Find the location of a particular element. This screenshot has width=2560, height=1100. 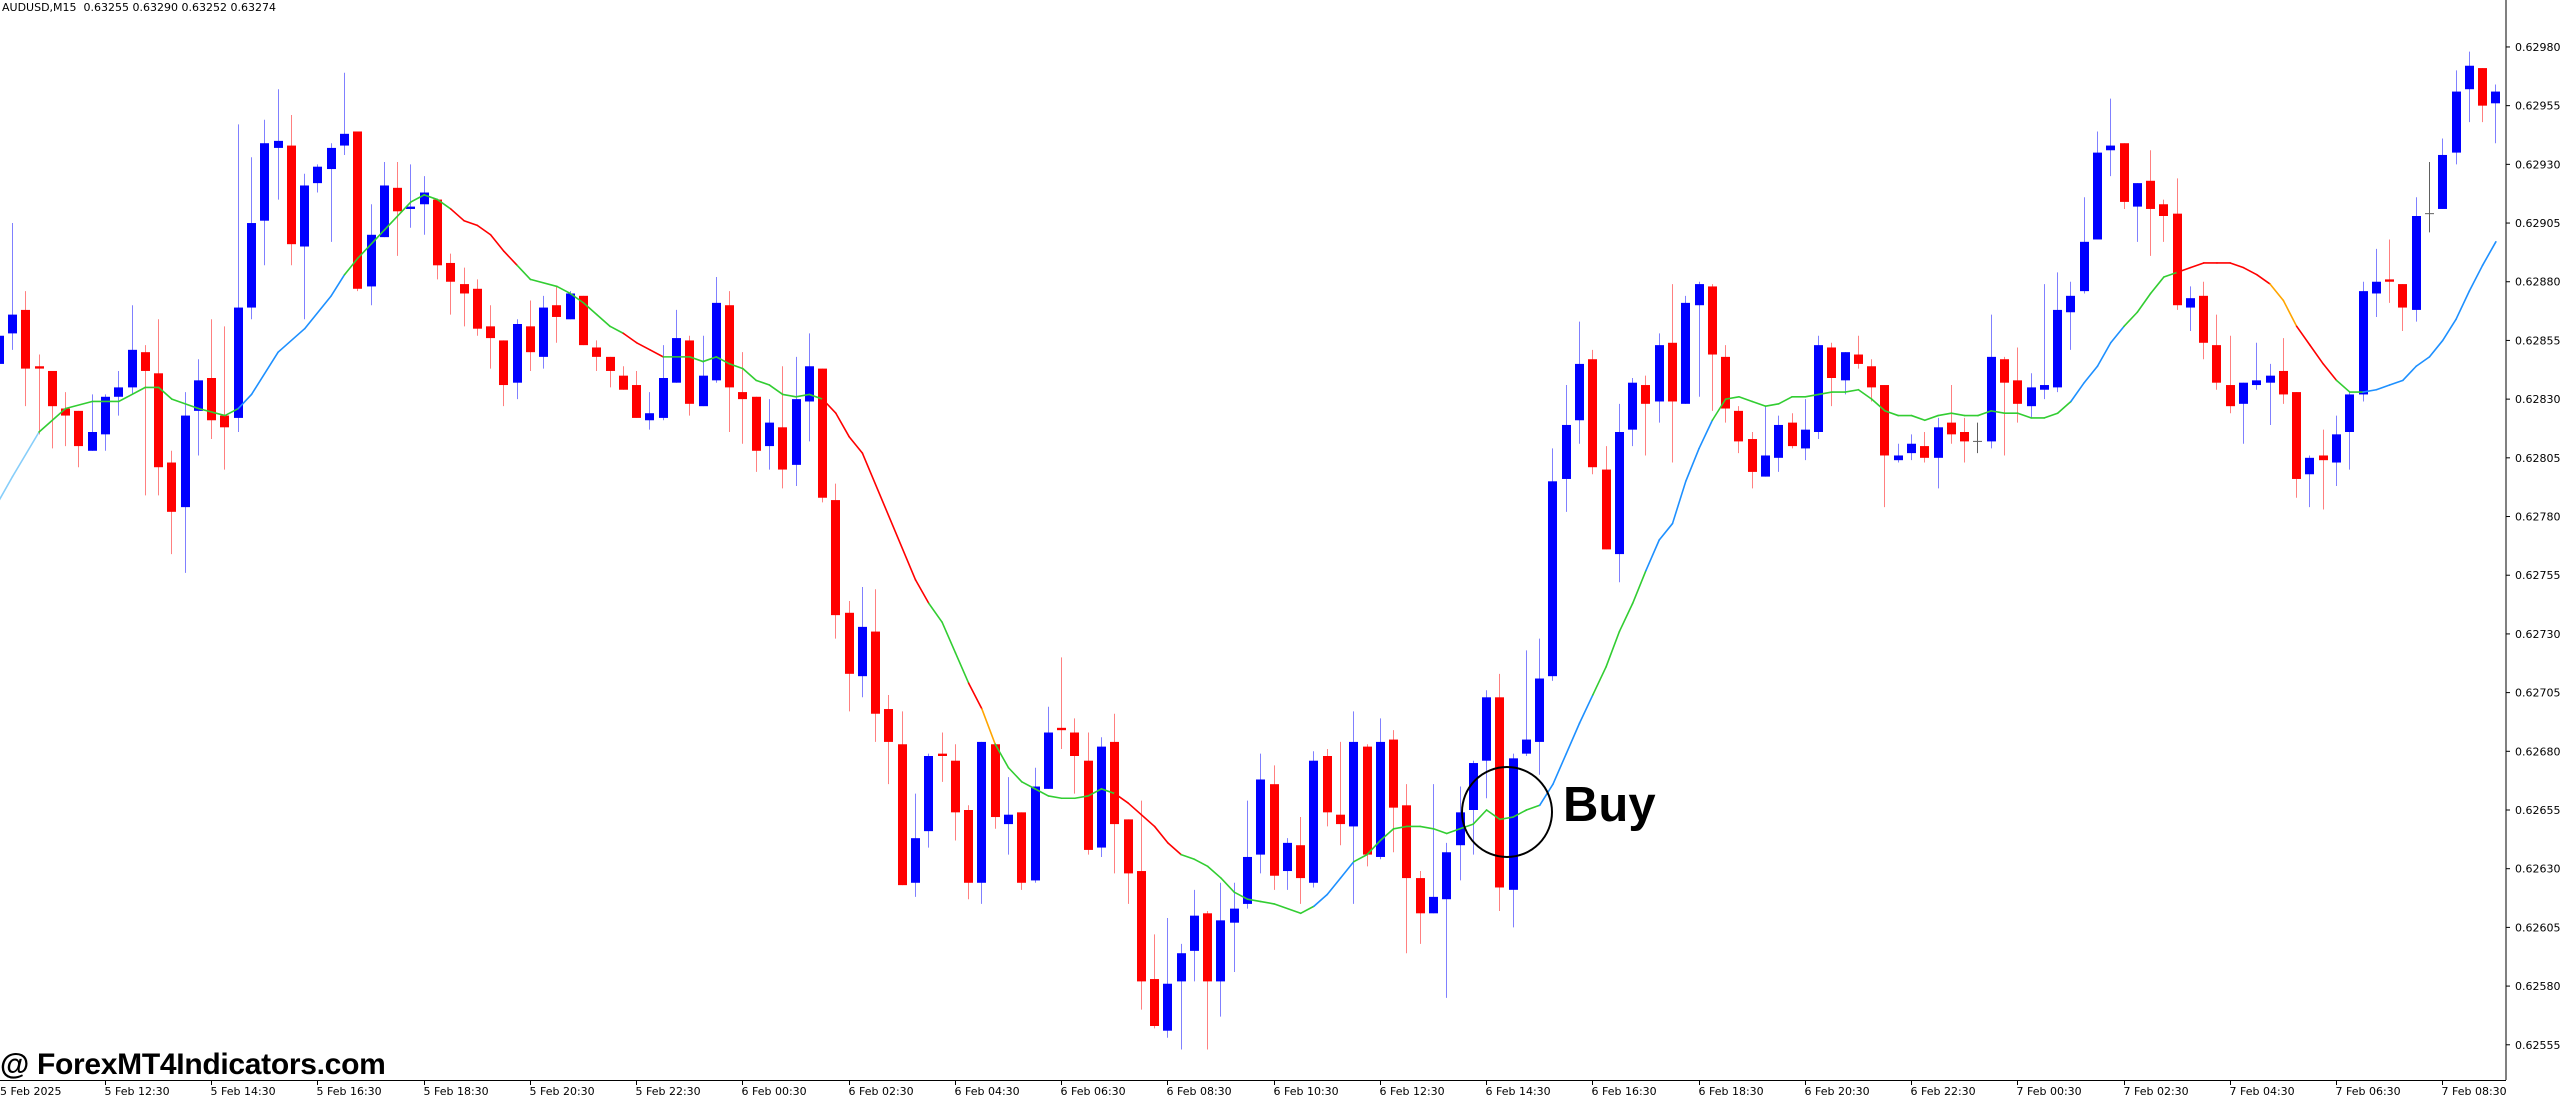

time-label: 5 Feb 16:30 is located at coordinates (349, 1091).